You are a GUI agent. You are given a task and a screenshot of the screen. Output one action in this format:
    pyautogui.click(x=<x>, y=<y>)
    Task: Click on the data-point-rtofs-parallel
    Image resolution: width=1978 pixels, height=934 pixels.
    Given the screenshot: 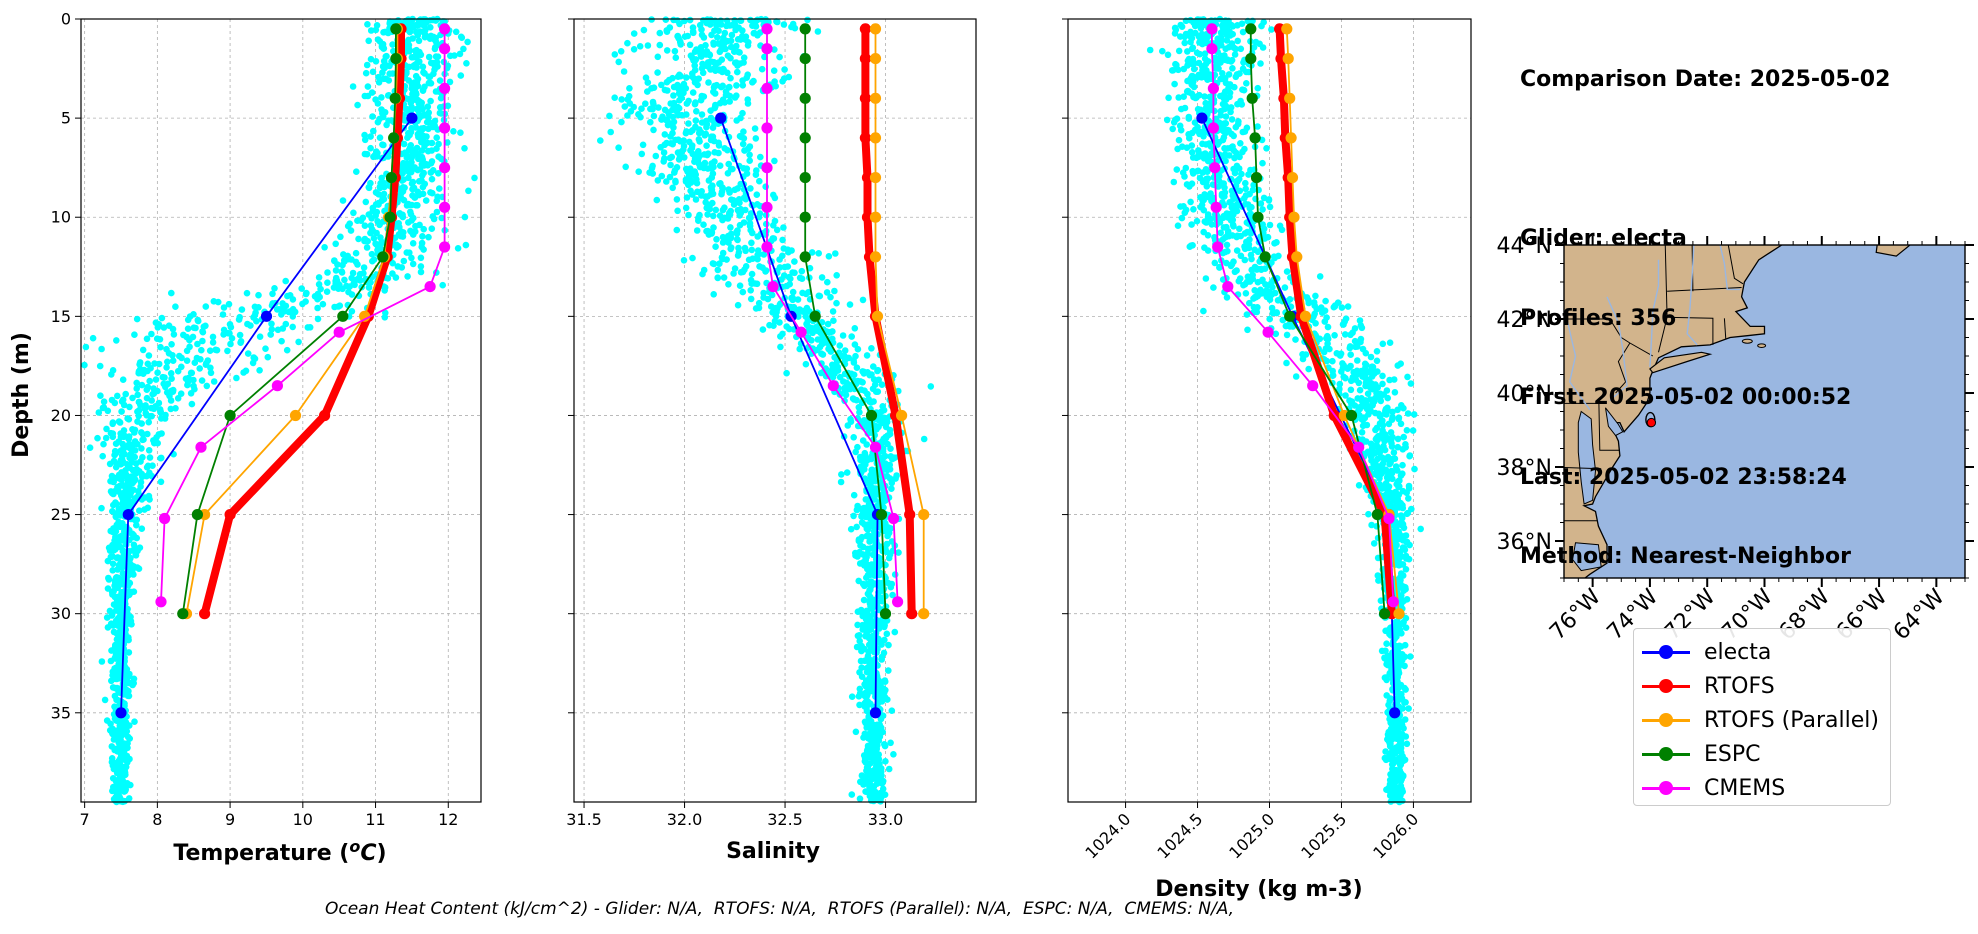 What is the action you would take?
    pyautogui.click(x=875, y=59)
    